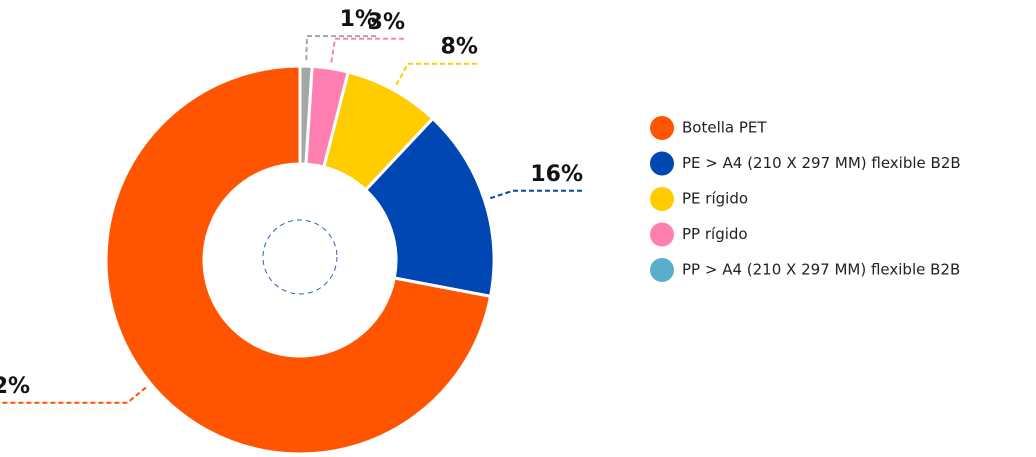 This screenshot has height=457, width=1036. I want to click on legend-label: PP rígido, so click(715, 234).